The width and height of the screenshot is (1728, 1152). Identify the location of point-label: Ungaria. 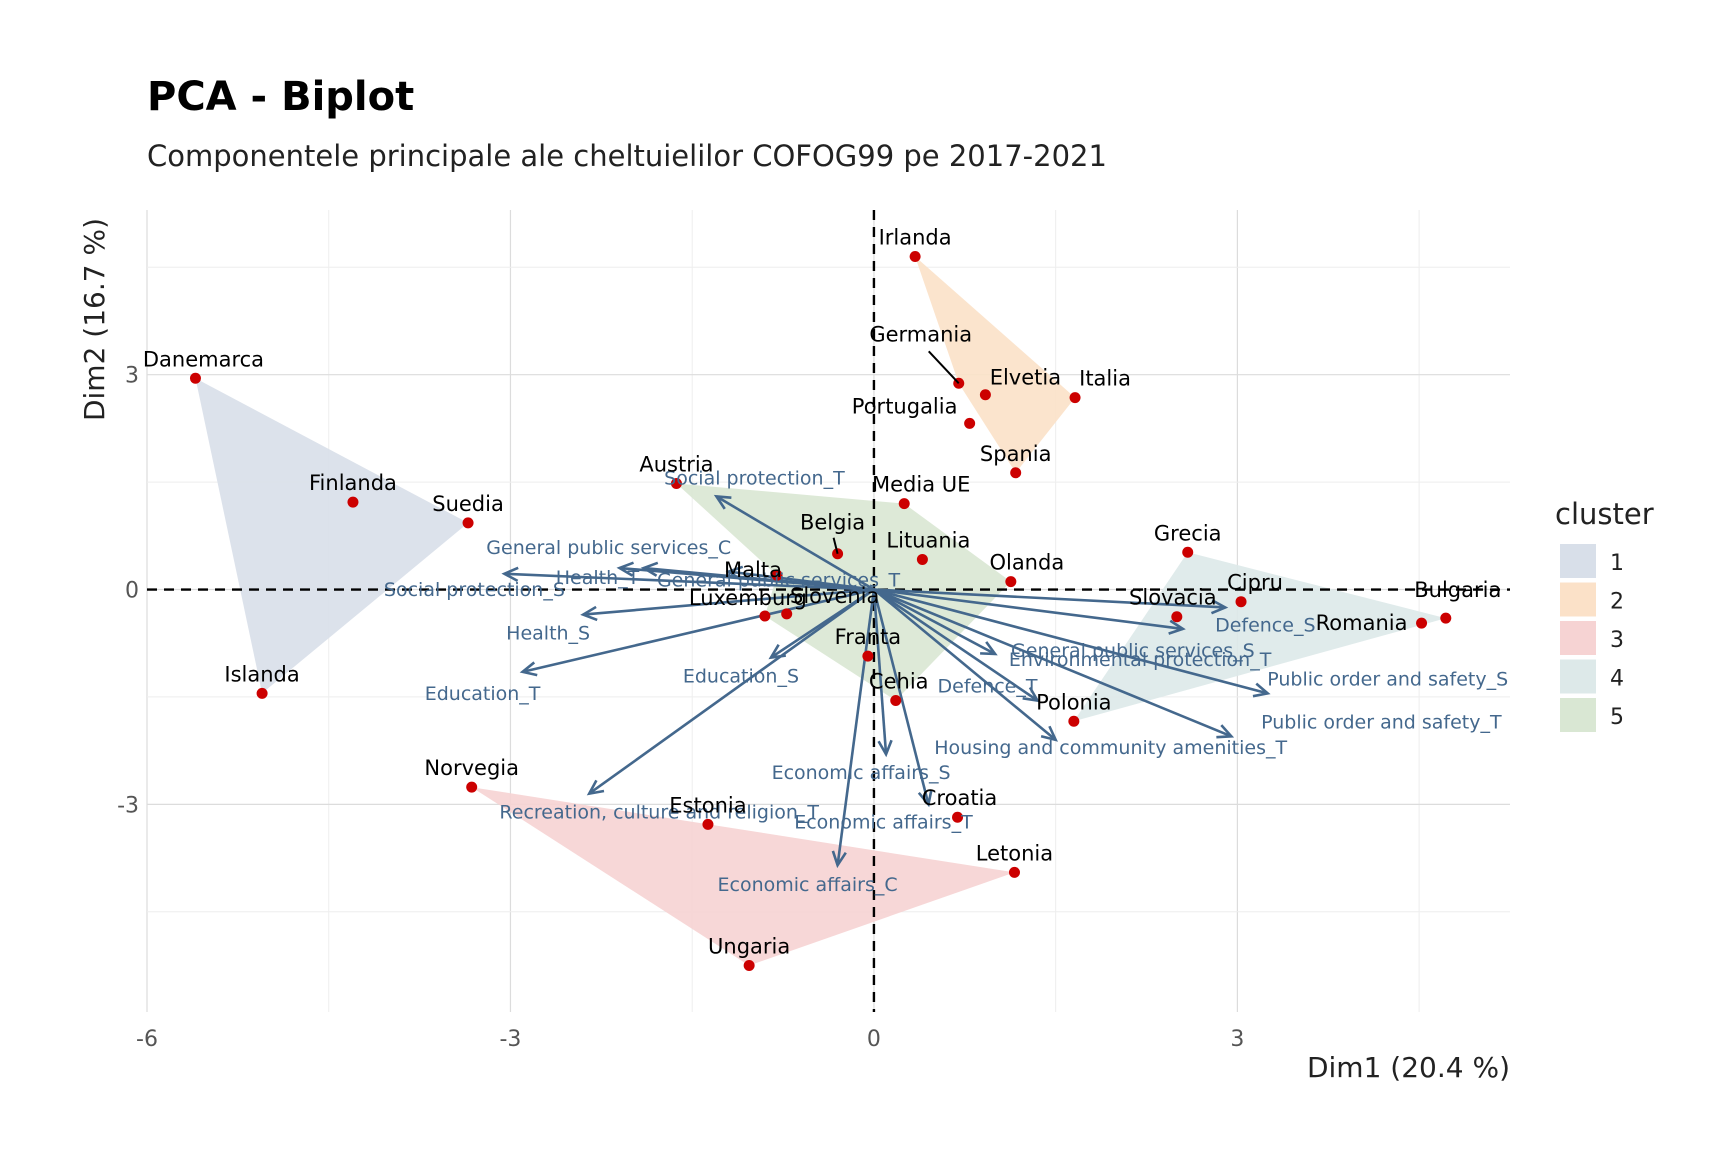
(749, 946).